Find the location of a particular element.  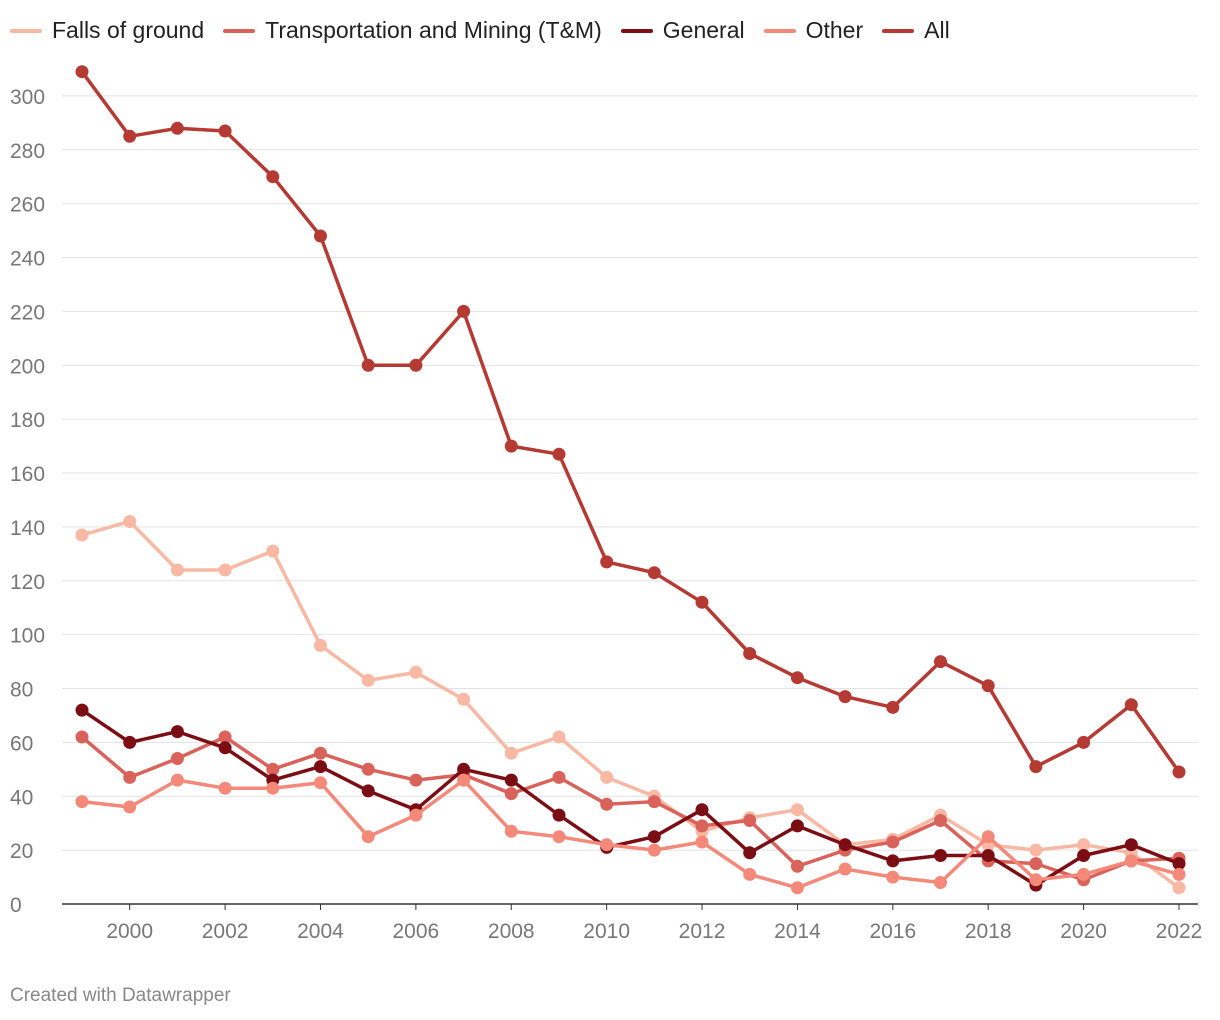

legend-label: General is located at coordinates (703, 30).